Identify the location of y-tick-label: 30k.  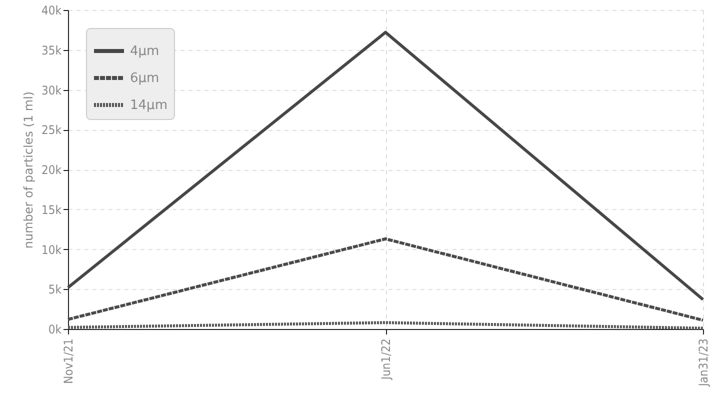
(52, 90).